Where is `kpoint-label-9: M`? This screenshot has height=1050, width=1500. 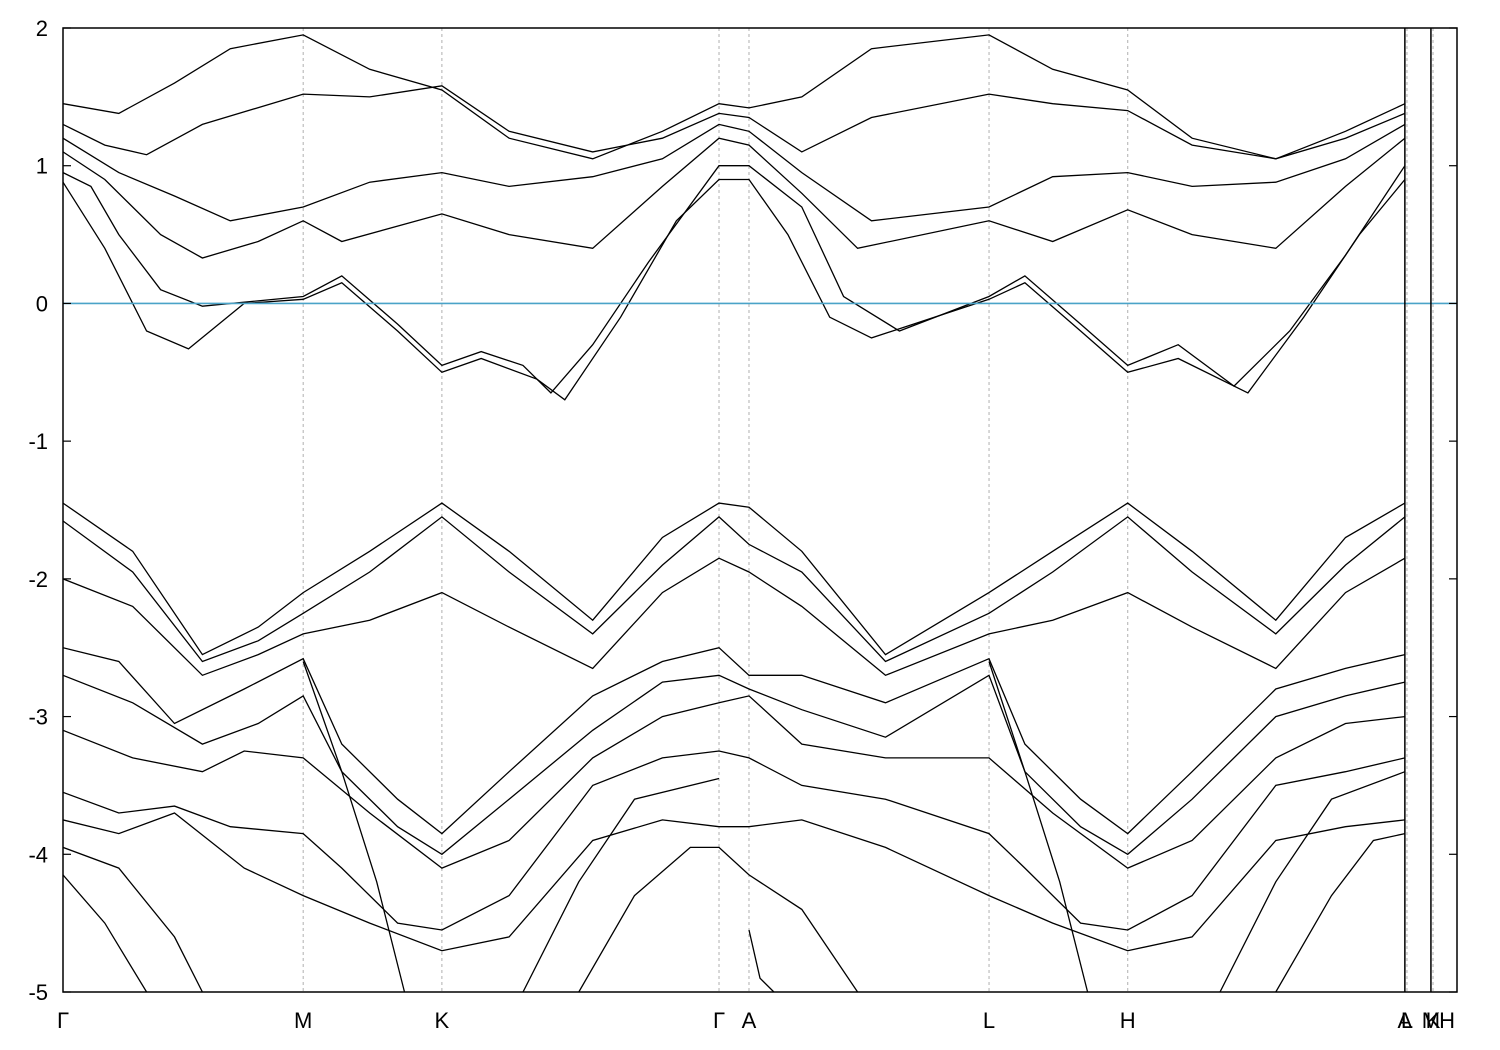
kpoint-label-9: M is located at coordinates (1431, 1020).